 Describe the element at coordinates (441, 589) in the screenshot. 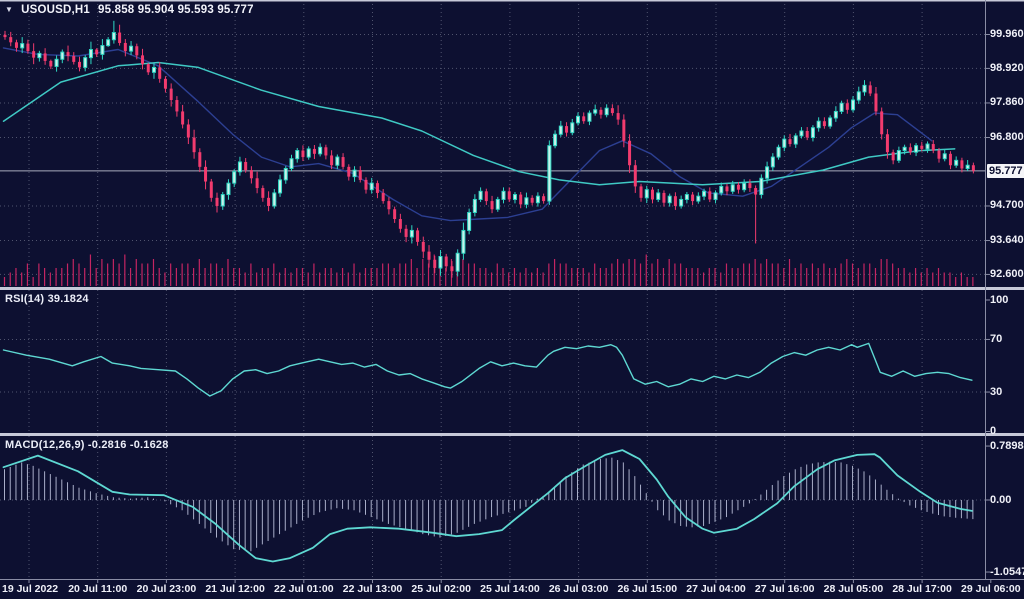

I see `time-axis-label: 25 Jul 02:00` at that location.